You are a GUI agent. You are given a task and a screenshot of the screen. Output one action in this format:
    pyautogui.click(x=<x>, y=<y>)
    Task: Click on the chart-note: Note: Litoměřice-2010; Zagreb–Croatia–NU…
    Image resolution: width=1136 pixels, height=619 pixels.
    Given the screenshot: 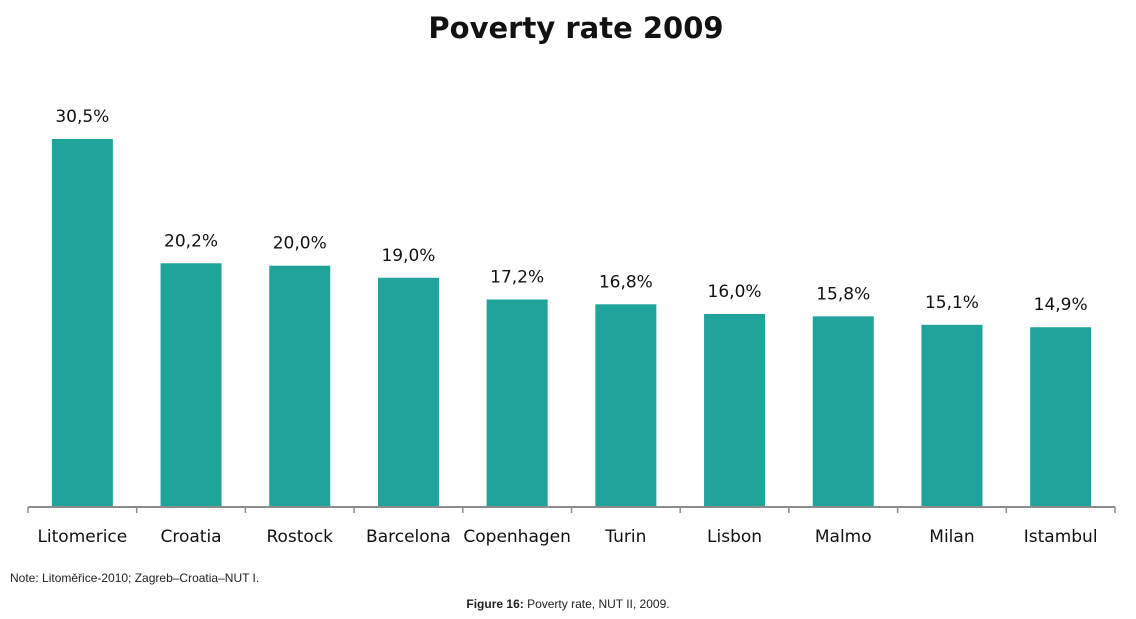 What is the action you would take?
    pyautogui.click(x=135, y=578)
    